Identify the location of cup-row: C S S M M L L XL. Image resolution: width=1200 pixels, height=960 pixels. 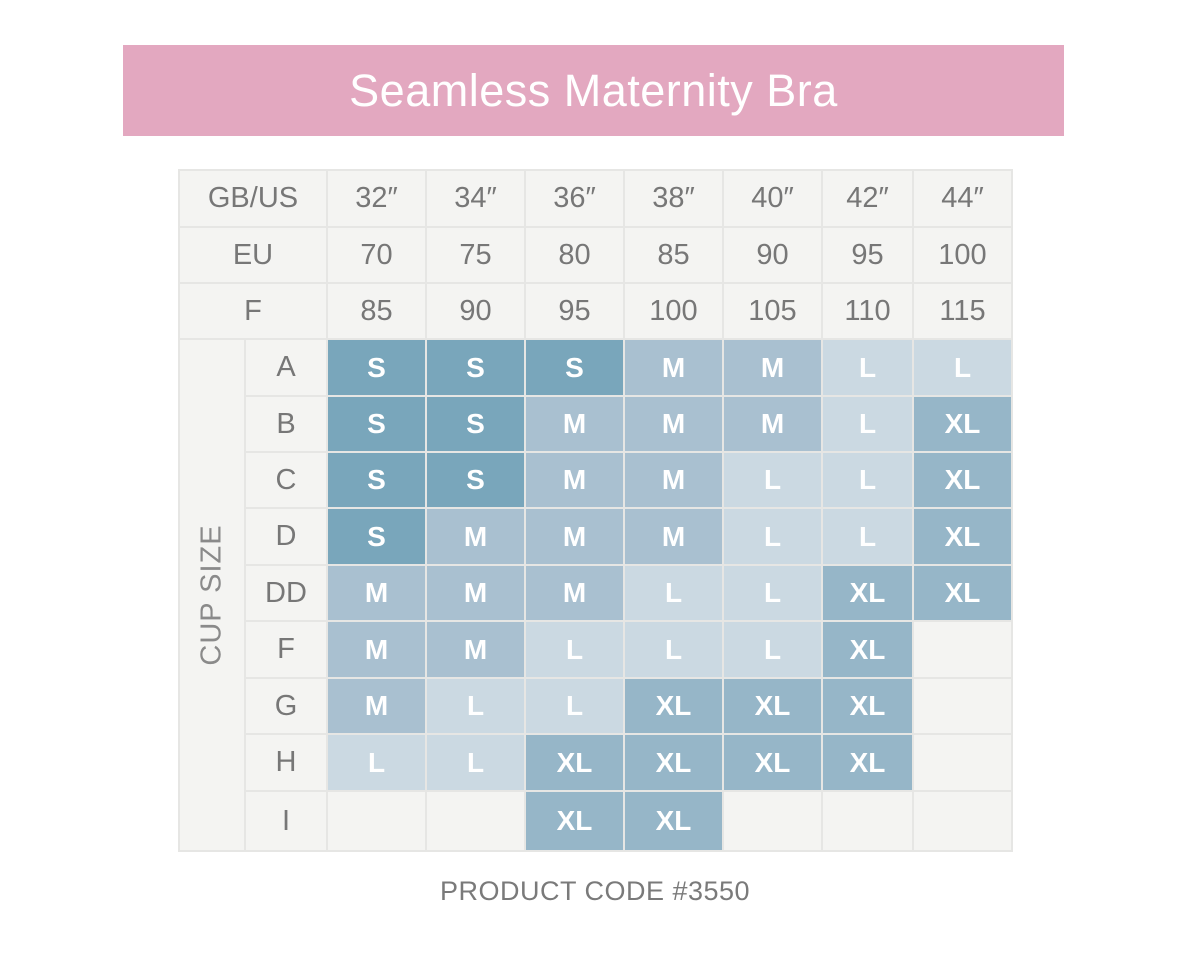
(596, 480).